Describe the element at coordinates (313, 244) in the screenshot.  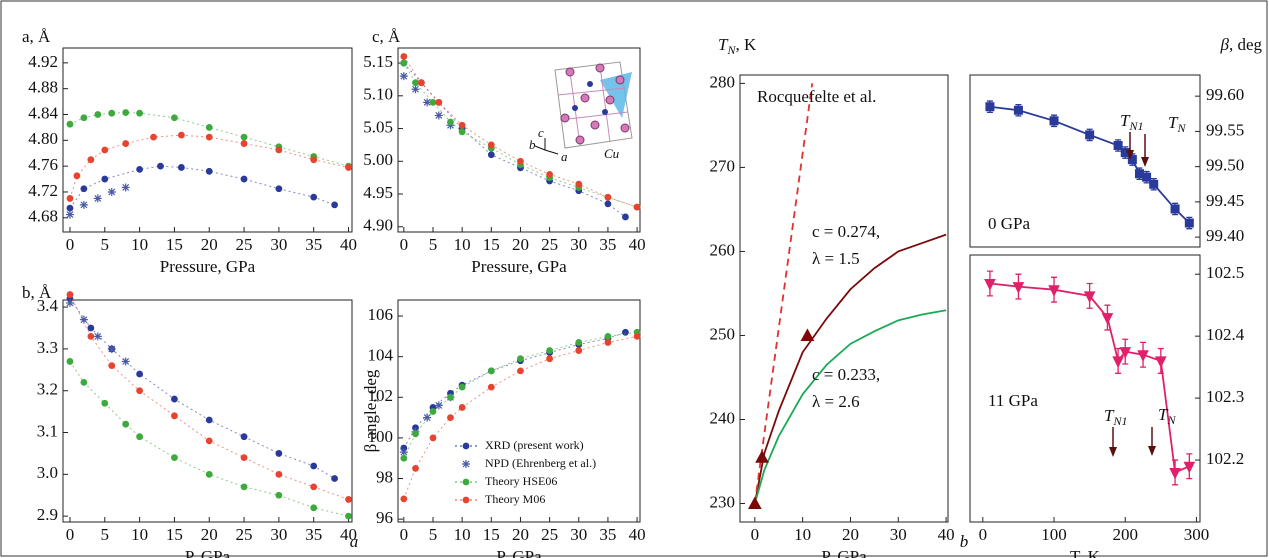
I see `x-tick-label: 35` at that location.